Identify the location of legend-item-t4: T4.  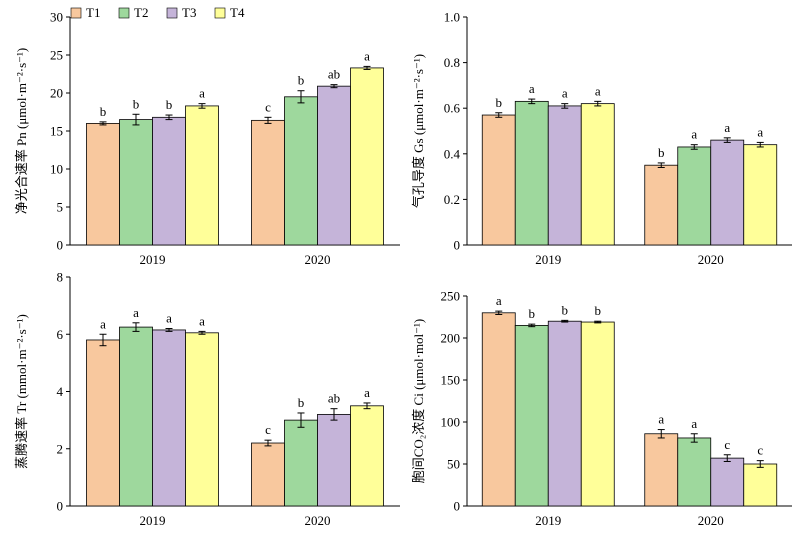
(229, 12).